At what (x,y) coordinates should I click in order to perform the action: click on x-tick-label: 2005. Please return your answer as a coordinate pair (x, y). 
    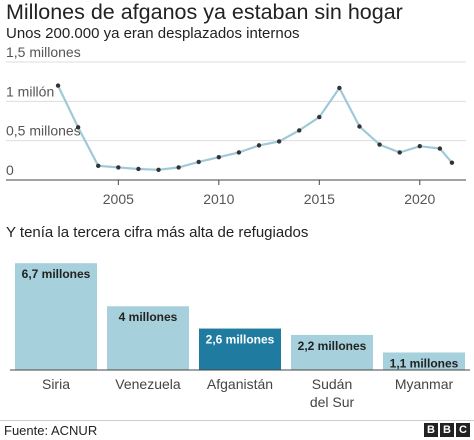
    Looking at the image, I should click on (118, 199).